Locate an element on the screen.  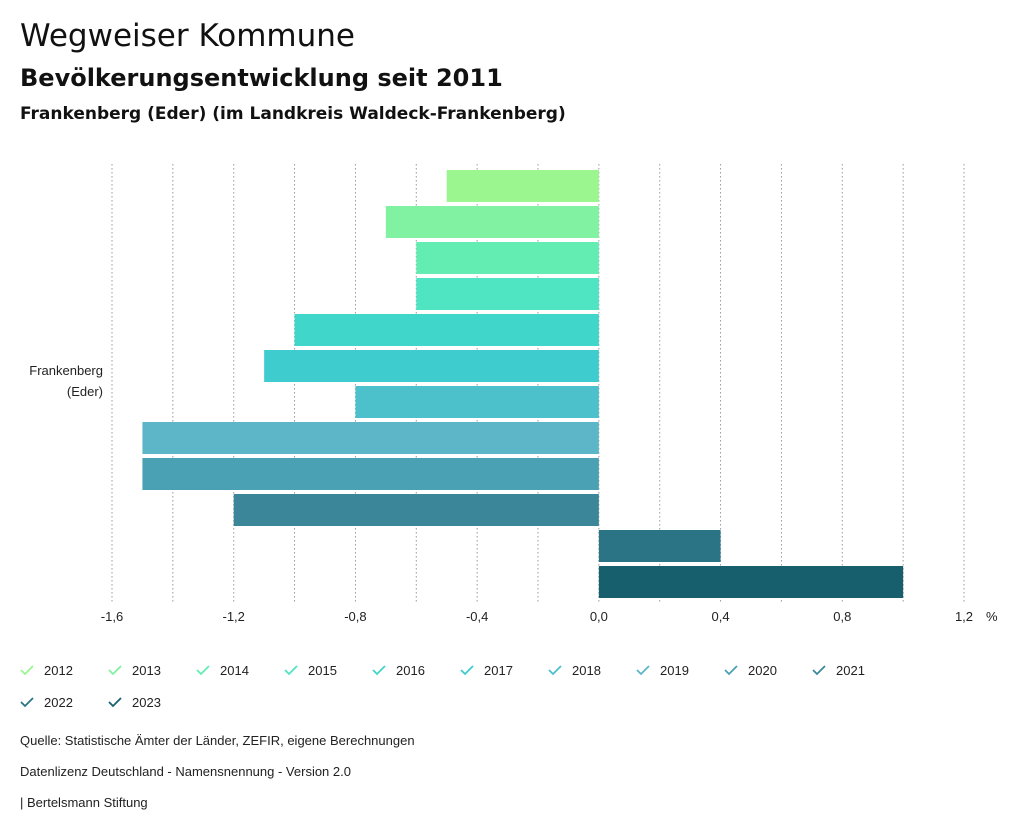
legend-item-2017: 2017 is located at coordinates (486, 670).